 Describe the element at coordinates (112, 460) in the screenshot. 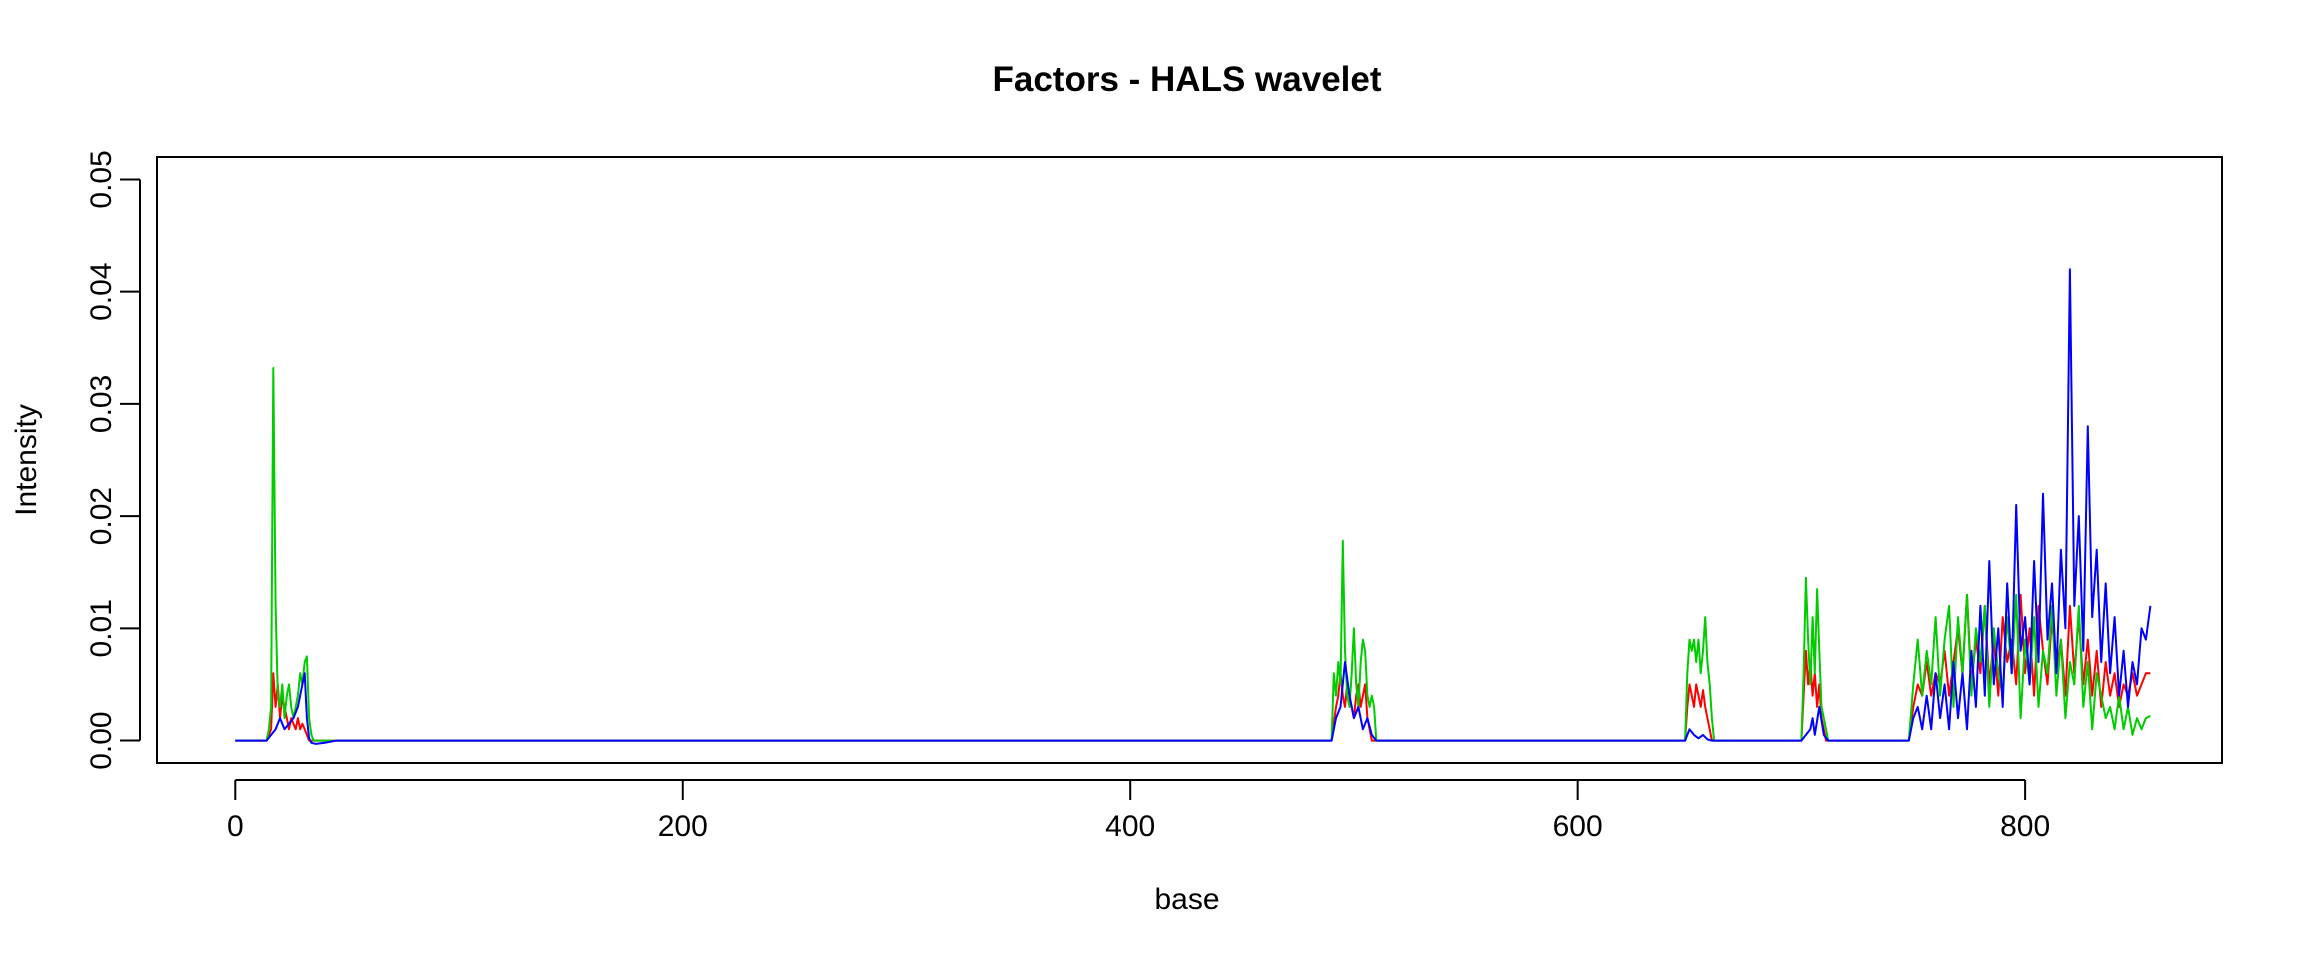

I see `y-axis: 0.00 0.01 0.02 0.03 0.04 0.05` at that location.